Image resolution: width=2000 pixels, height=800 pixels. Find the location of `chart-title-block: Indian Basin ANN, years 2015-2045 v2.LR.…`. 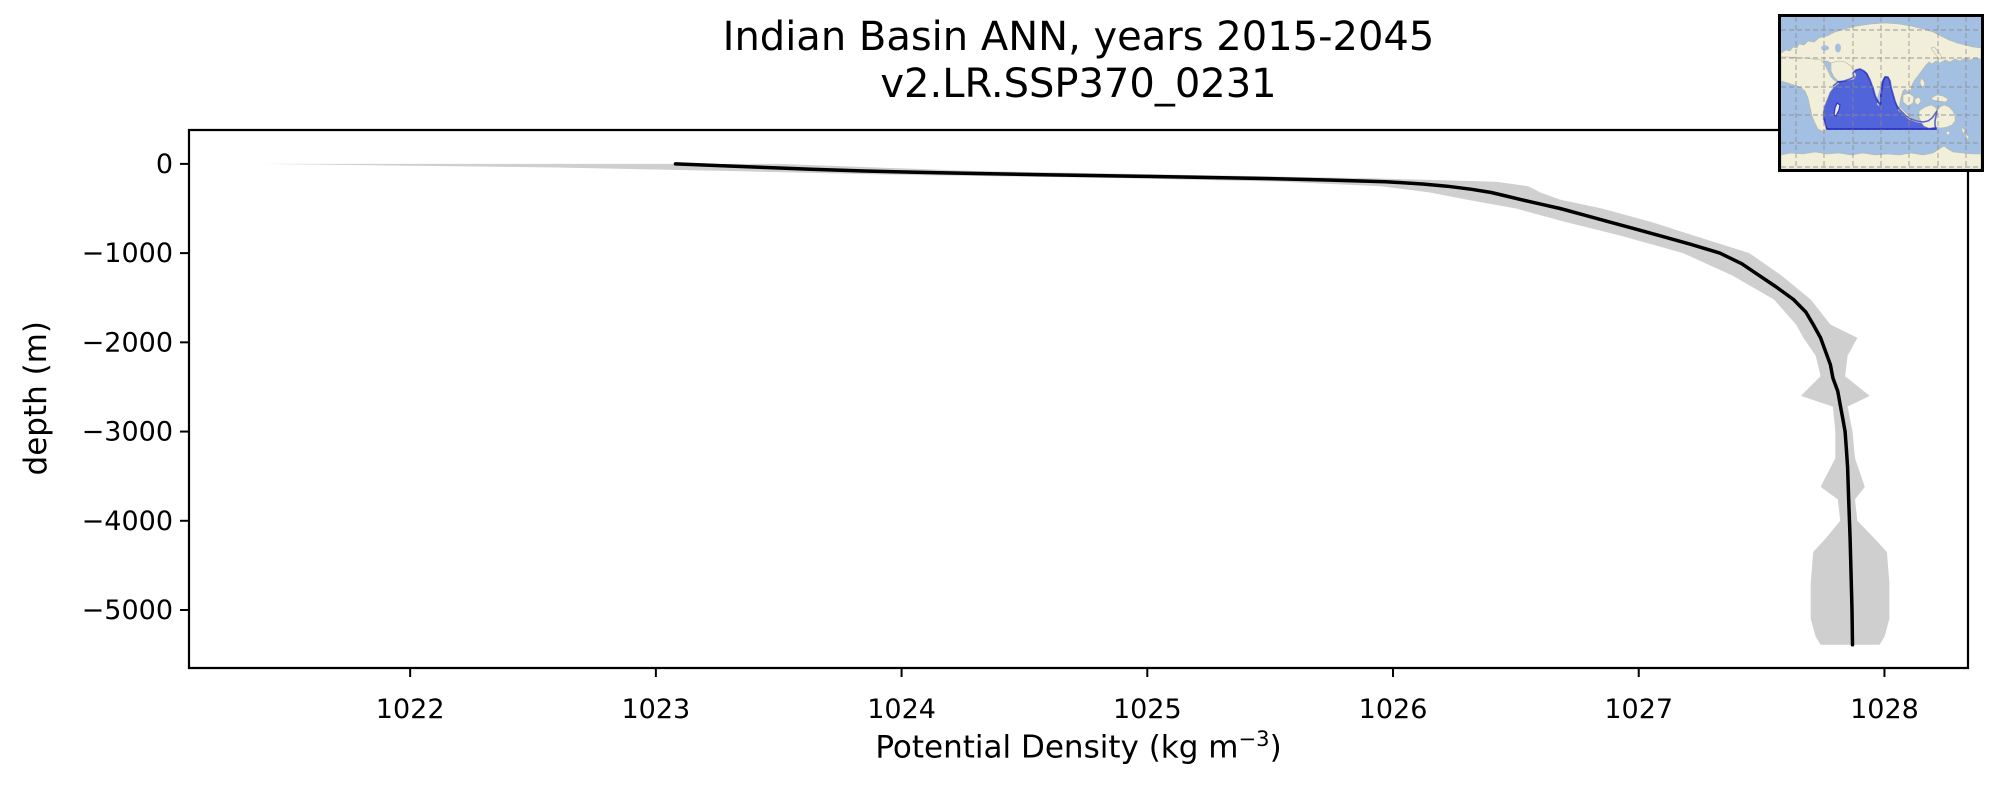

chart-title-block: Indian Basin ANN, years 2015-2045 v2.LR.… is located at coordinates (1078, 61).